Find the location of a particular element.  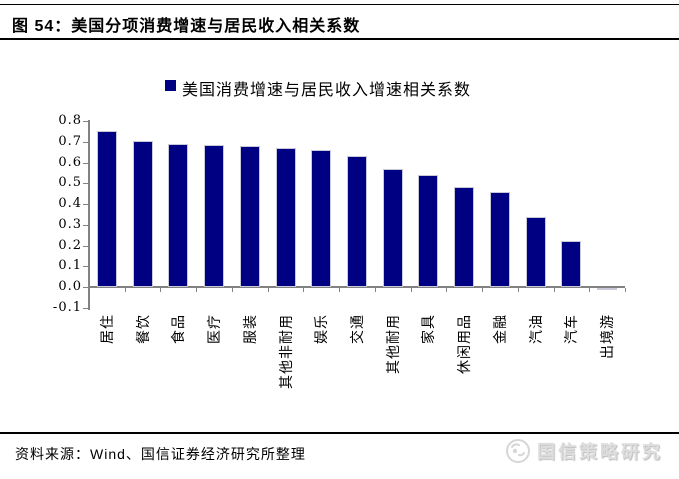

x-axis-label: 汽车 is located at coordinates (571, 329).